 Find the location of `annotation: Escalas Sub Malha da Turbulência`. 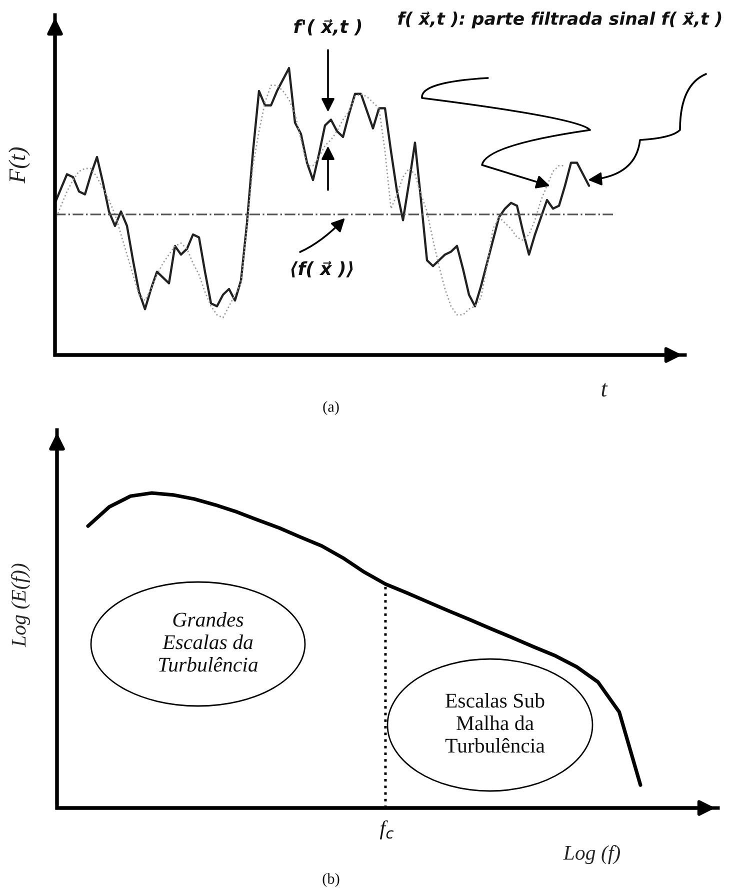

annotation: Escalas Sub Malha da Turbulência is located at coordinates (495, 723).